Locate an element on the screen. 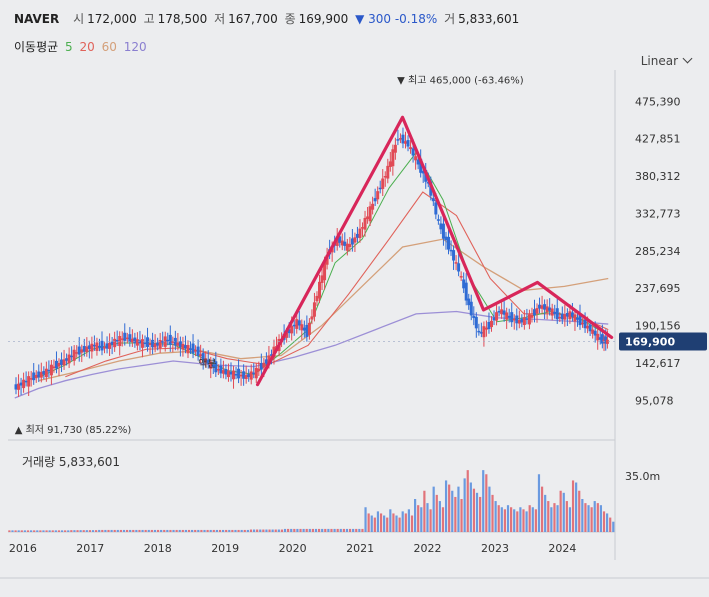  y-tick-label: 95,078 is located at coordinates (654, 400).